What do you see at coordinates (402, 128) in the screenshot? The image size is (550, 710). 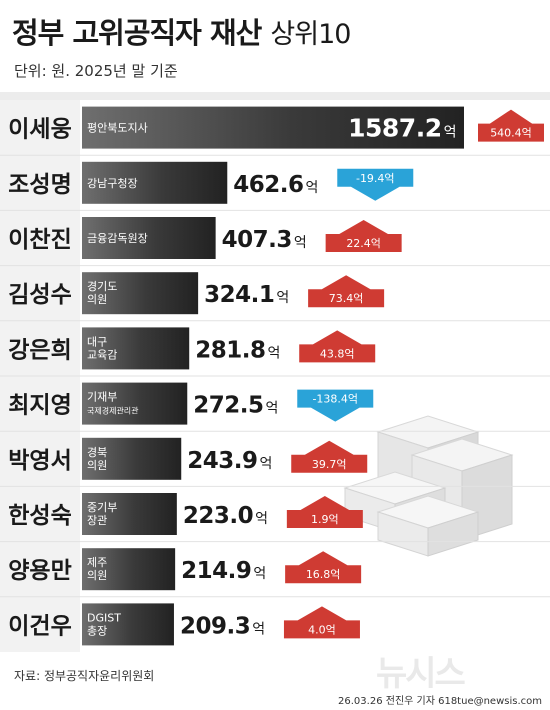 I see `value-label: 1587.2 억` at bounding box center [402, 128].